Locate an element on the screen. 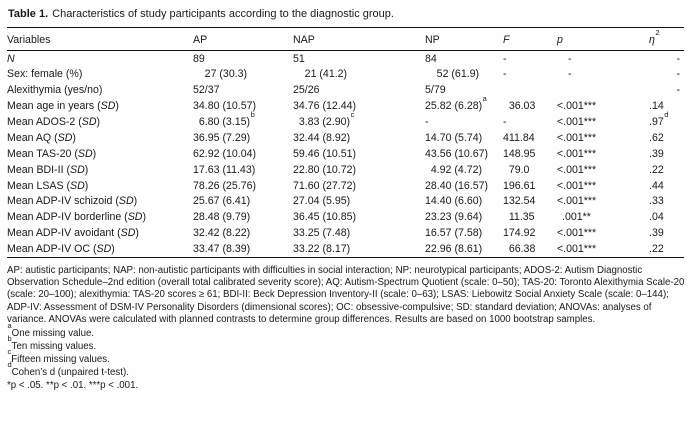  cell-nap: 36.45 (10.85) is located at coordinates (325, 217).